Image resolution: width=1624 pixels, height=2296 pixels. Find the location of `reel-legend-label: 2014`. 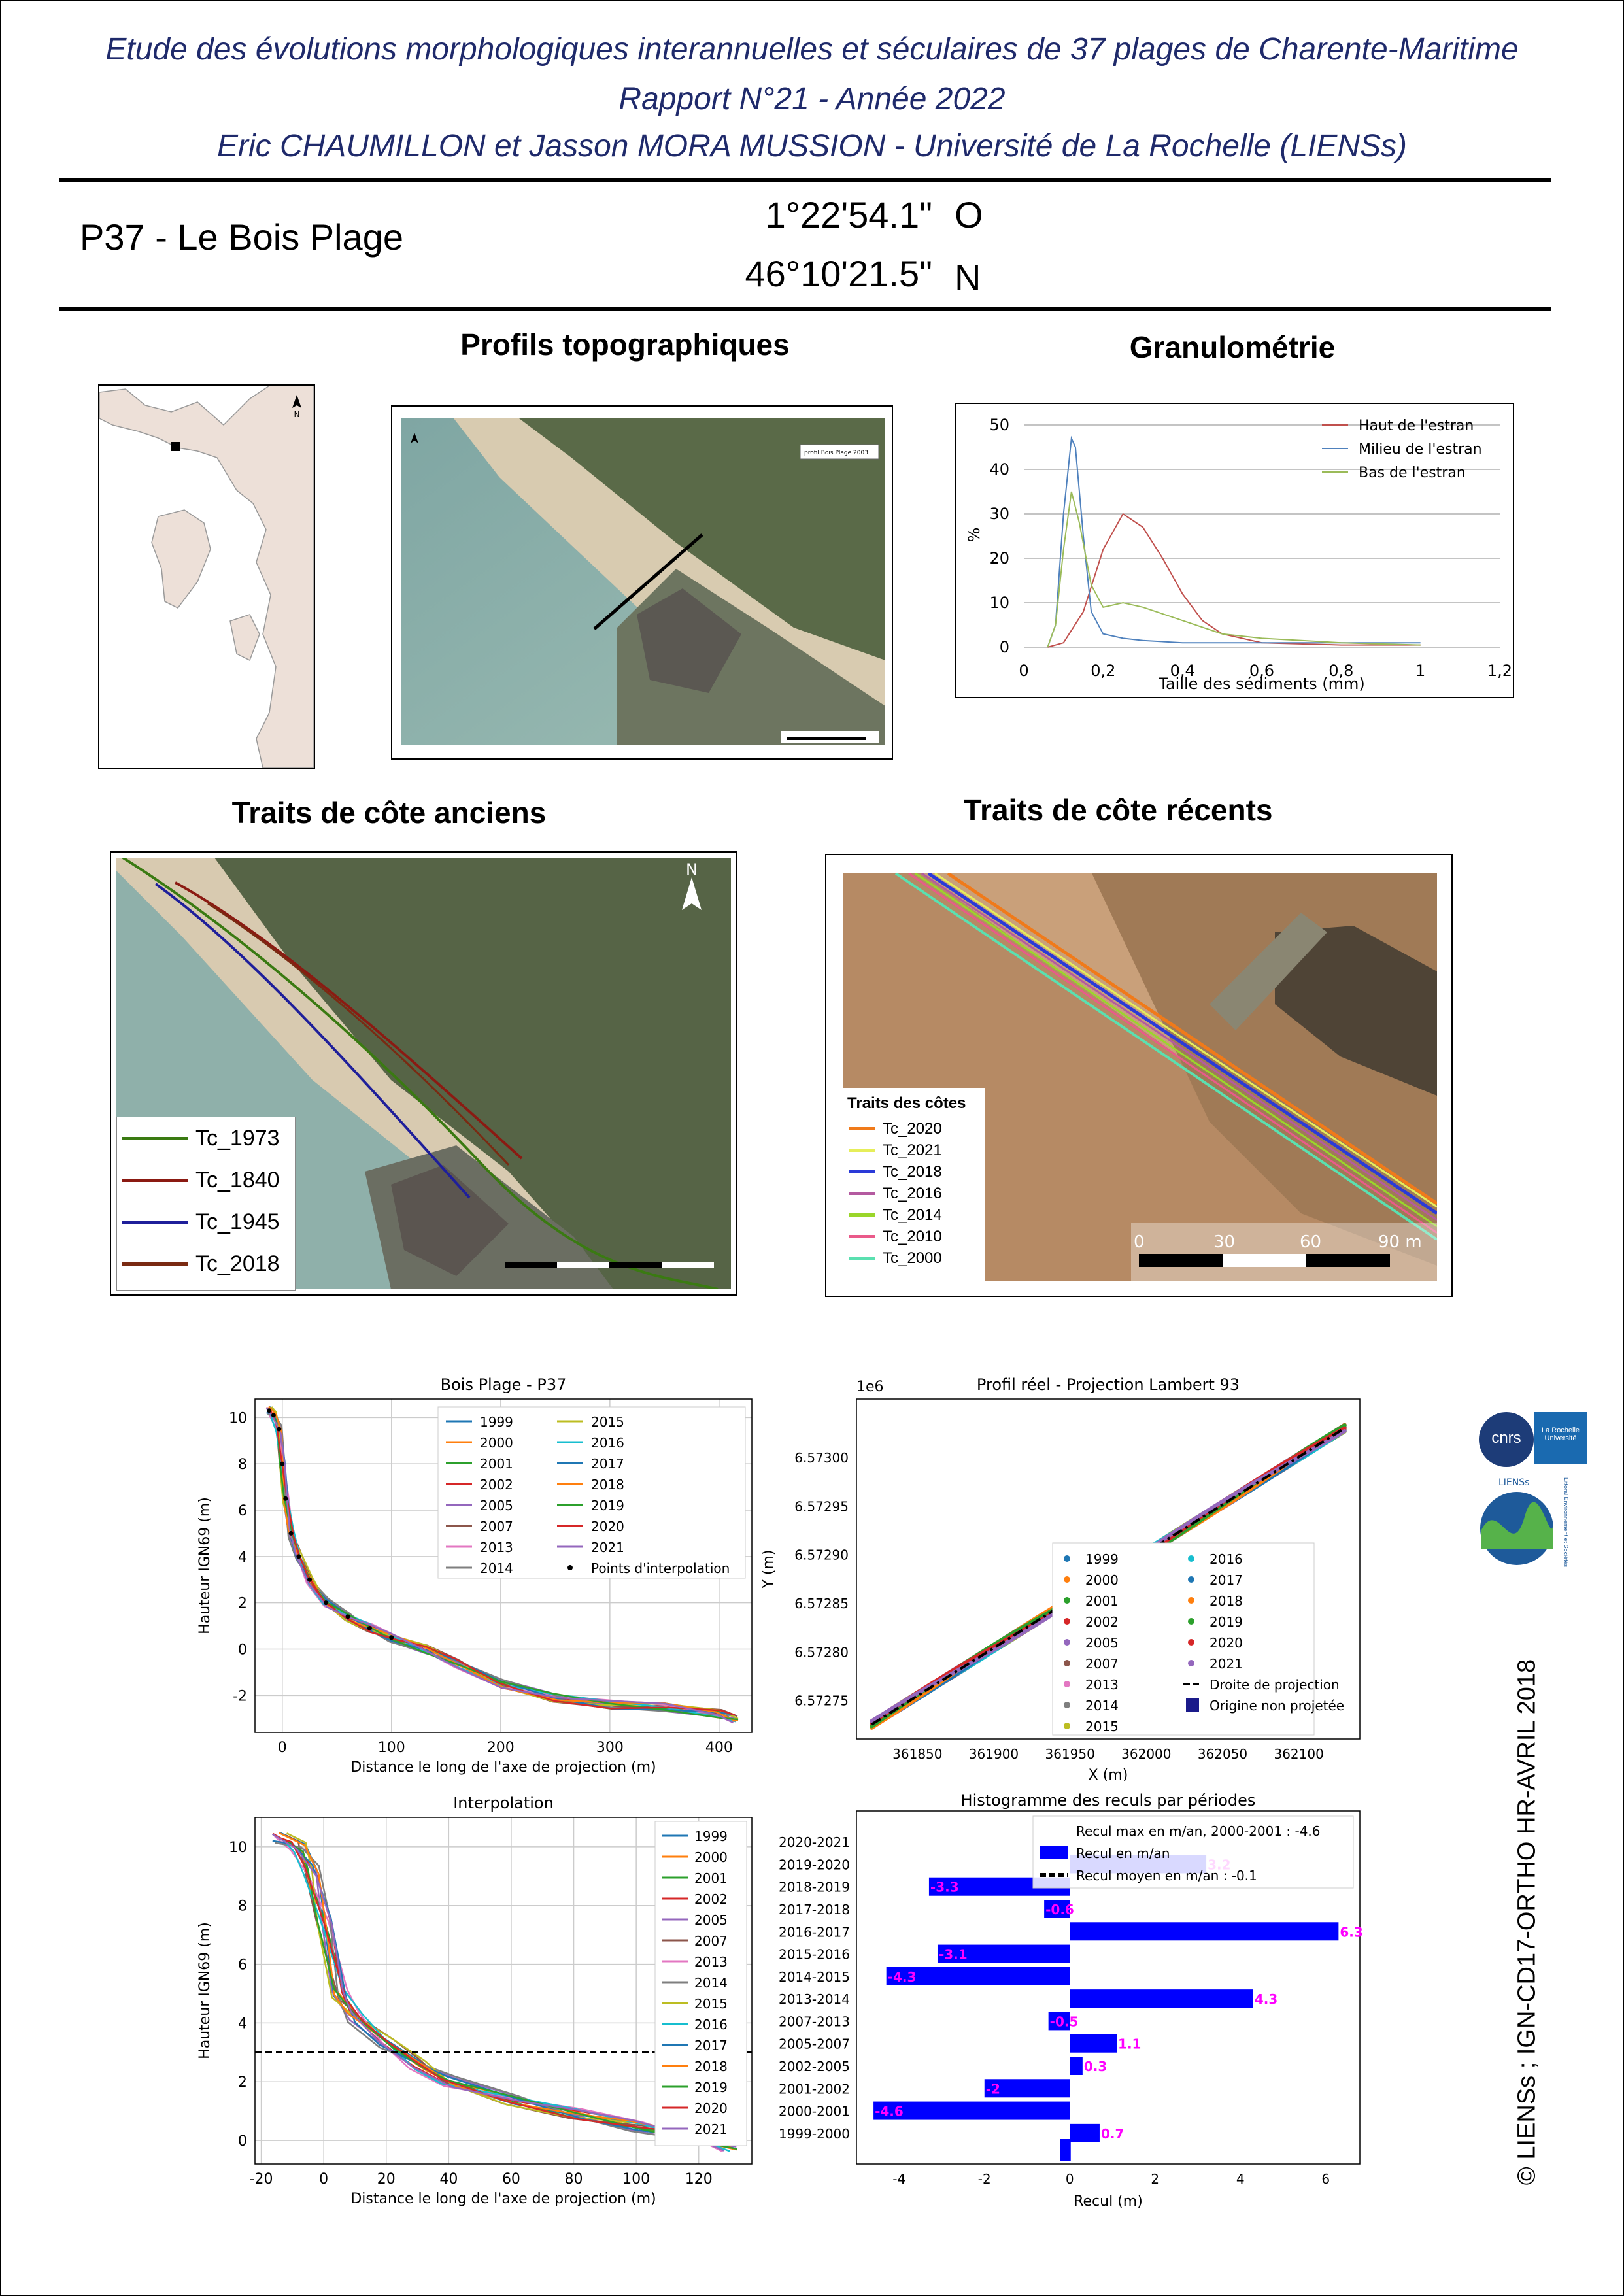

reel-legend-label: 2014 is located at coordinates (1102, 1706).